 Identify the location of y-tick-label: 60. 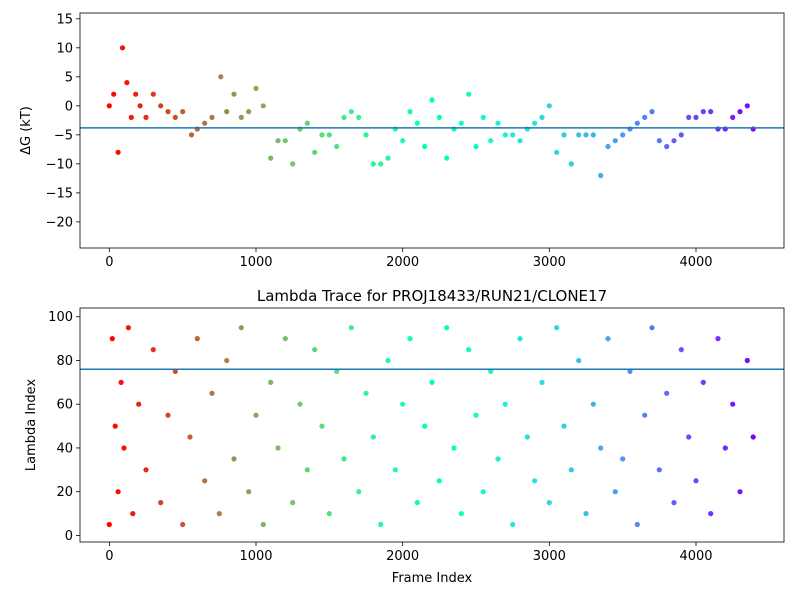
(64, 405).